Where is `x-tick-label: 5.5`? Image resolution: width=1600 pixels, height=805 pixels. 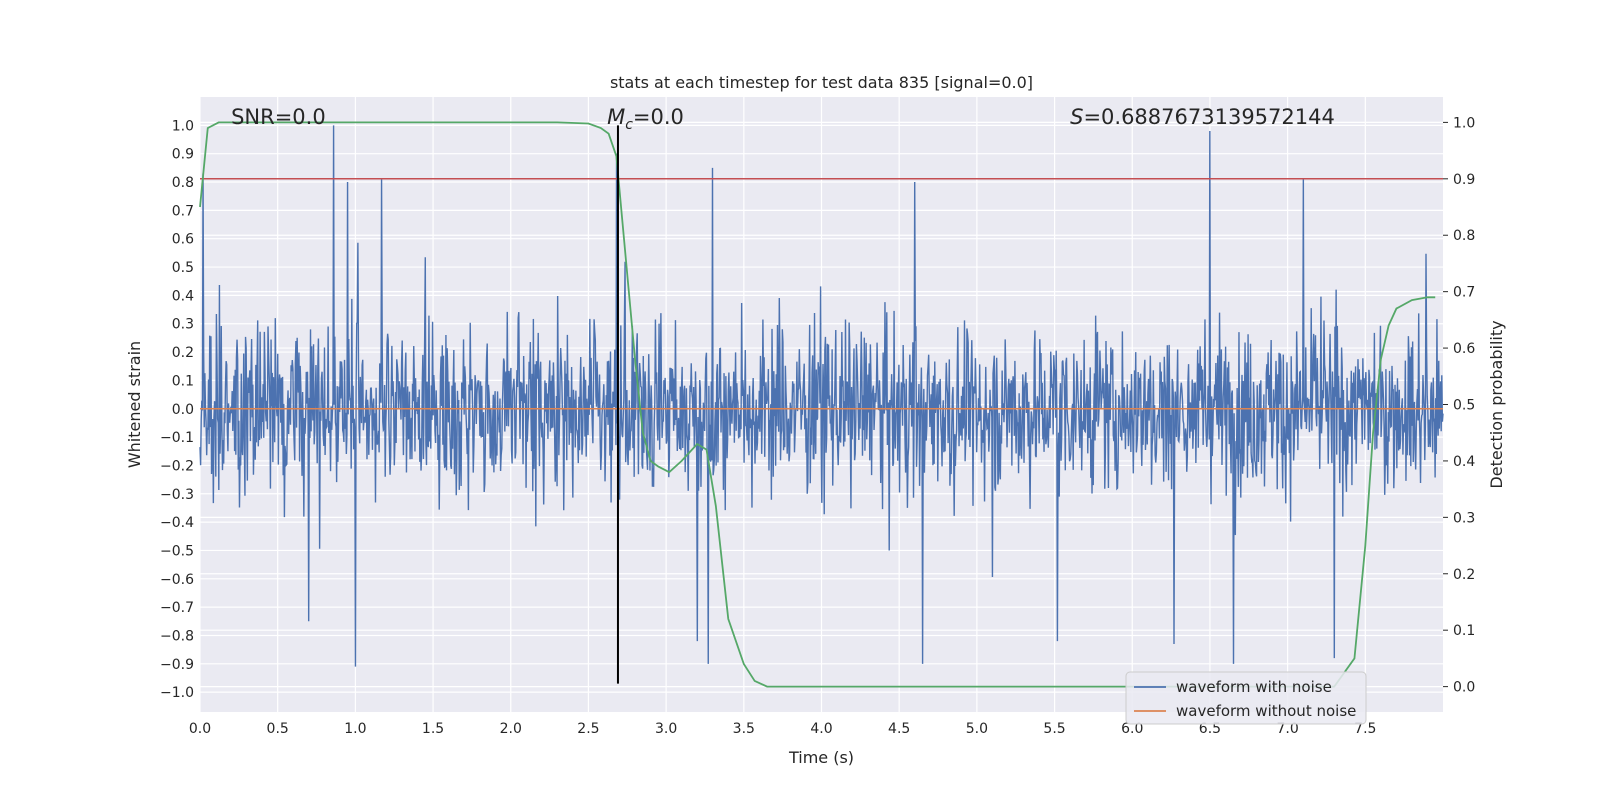 x-tick-label: 5.5 is located at coordinates (1054, 729).